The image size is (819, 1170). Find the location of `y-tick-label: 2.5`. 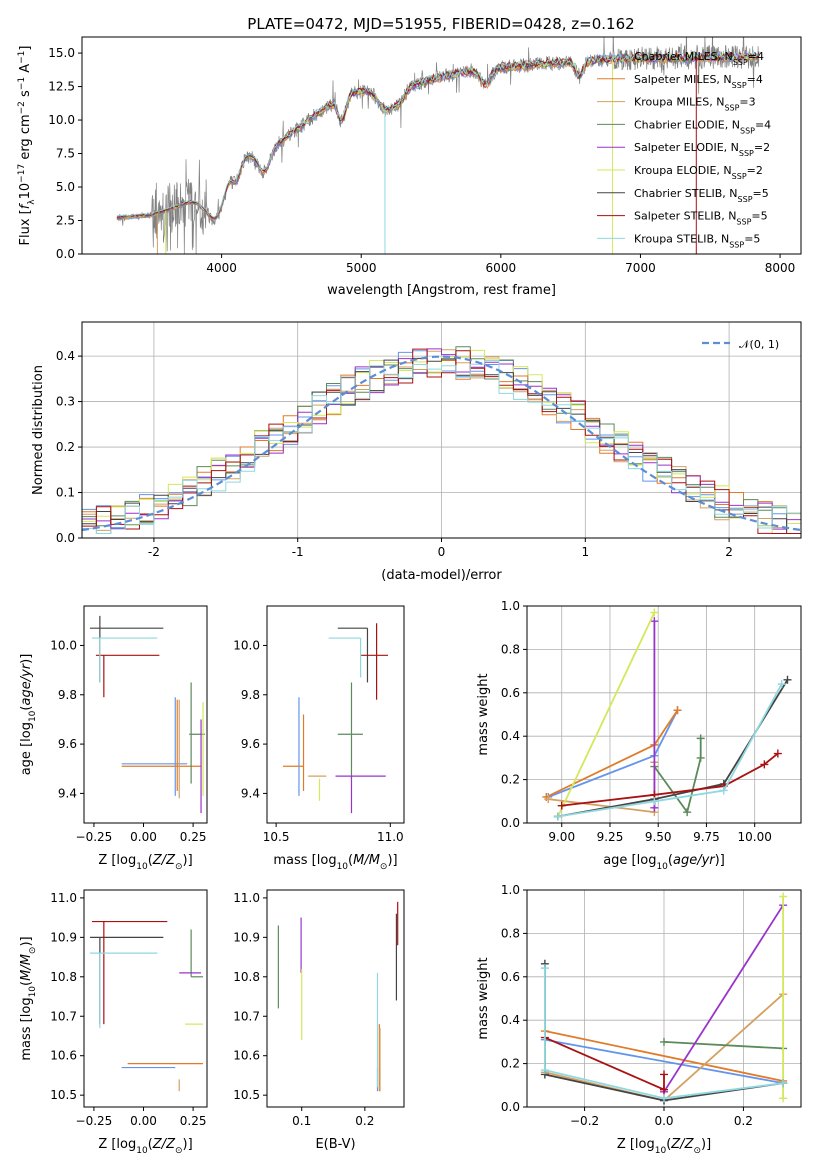

y-tick-label: 2.5 is located at coordinates (65, 221).